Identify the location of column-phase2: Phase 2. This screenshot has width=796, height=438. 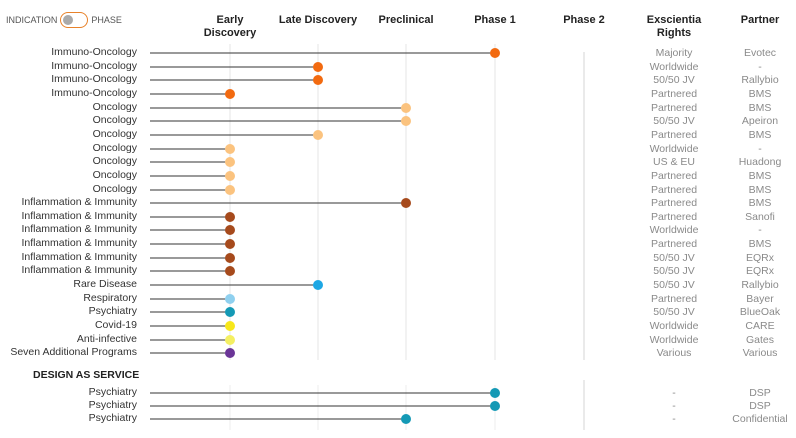
(584, 20).